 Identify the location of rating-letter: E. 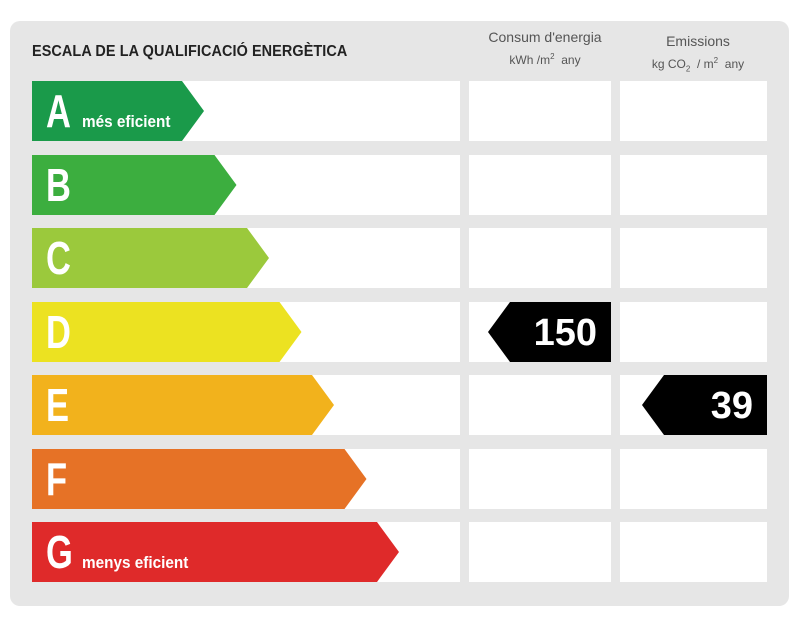
(58, 405).